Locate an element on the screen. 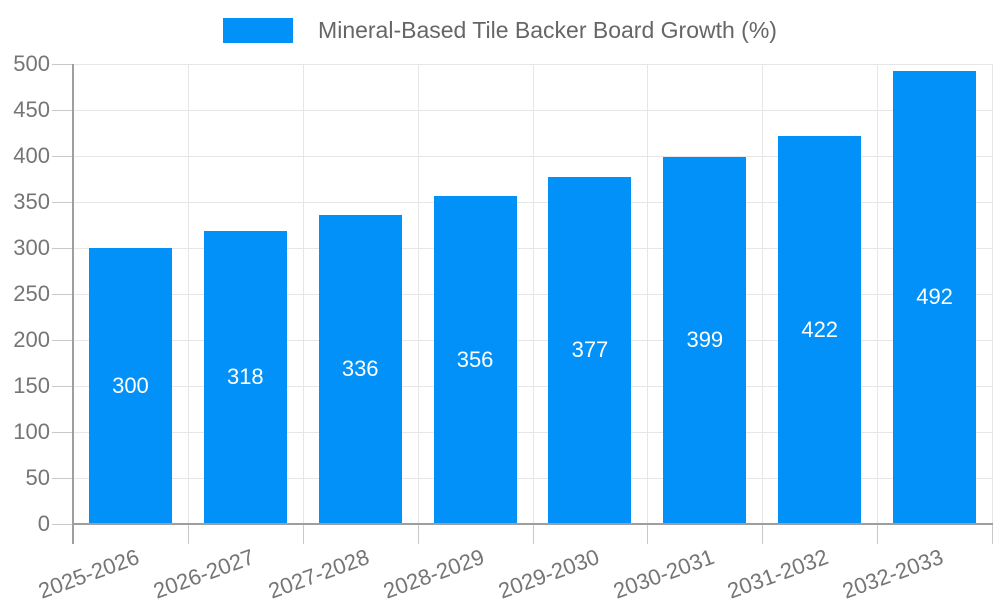 This screenshot has width=1000, height=600. y-axis-tick-label: 200 is located at coordinates (31, 339).